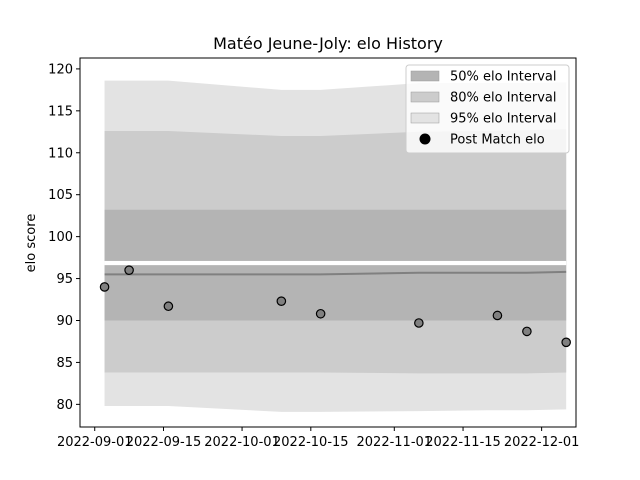  What do you see at coordinates (64, 405) in the screenshot?
I see `y-tick-label: 80` at bounding box center [64, 405].